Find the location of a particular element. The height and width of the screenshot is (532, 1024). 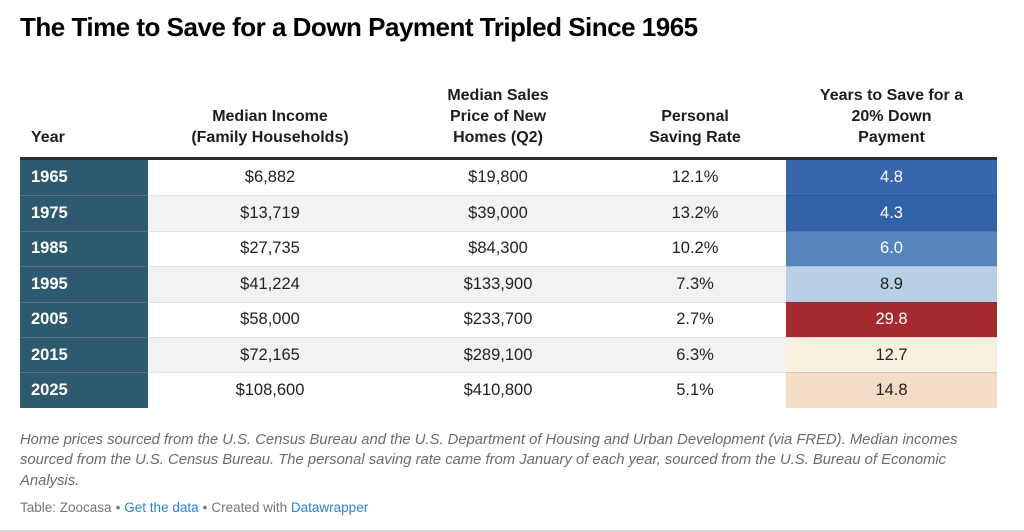

income-cell: $41,224 is located at coordinates (270, 284).